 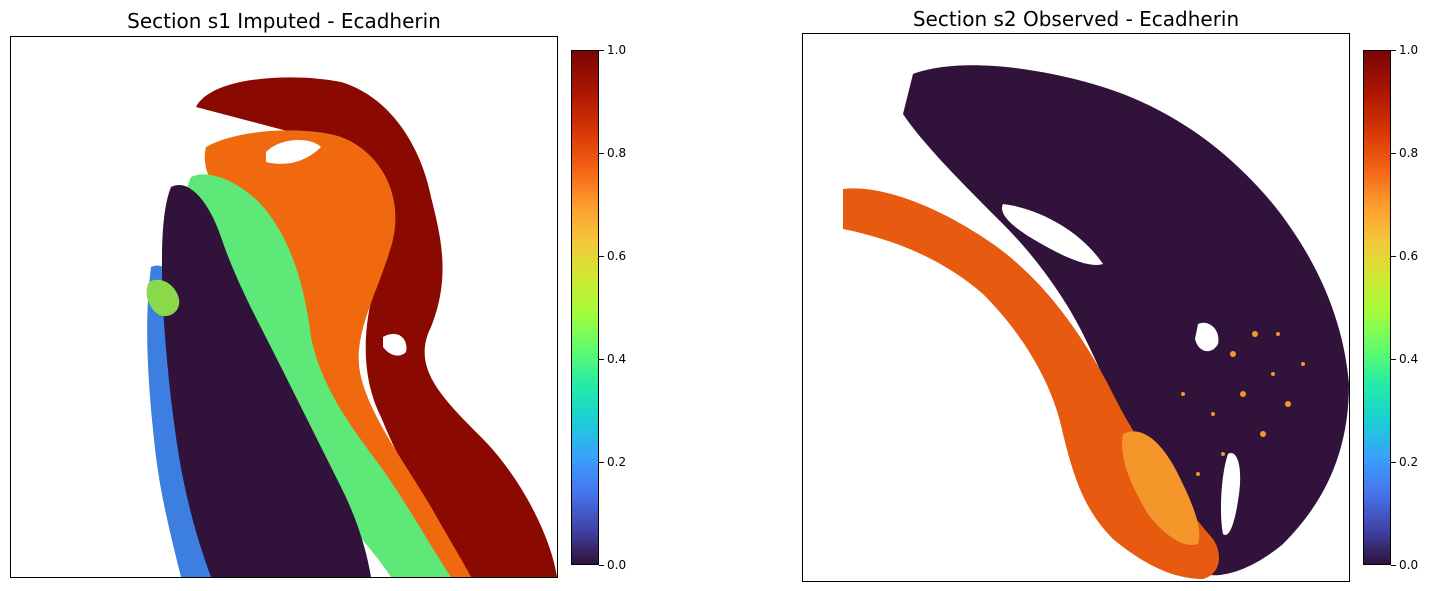 What do you see at coordinates (585, 307) in the screenshot?
I see `panel1-colorbar` at bounding box center [585, 307].